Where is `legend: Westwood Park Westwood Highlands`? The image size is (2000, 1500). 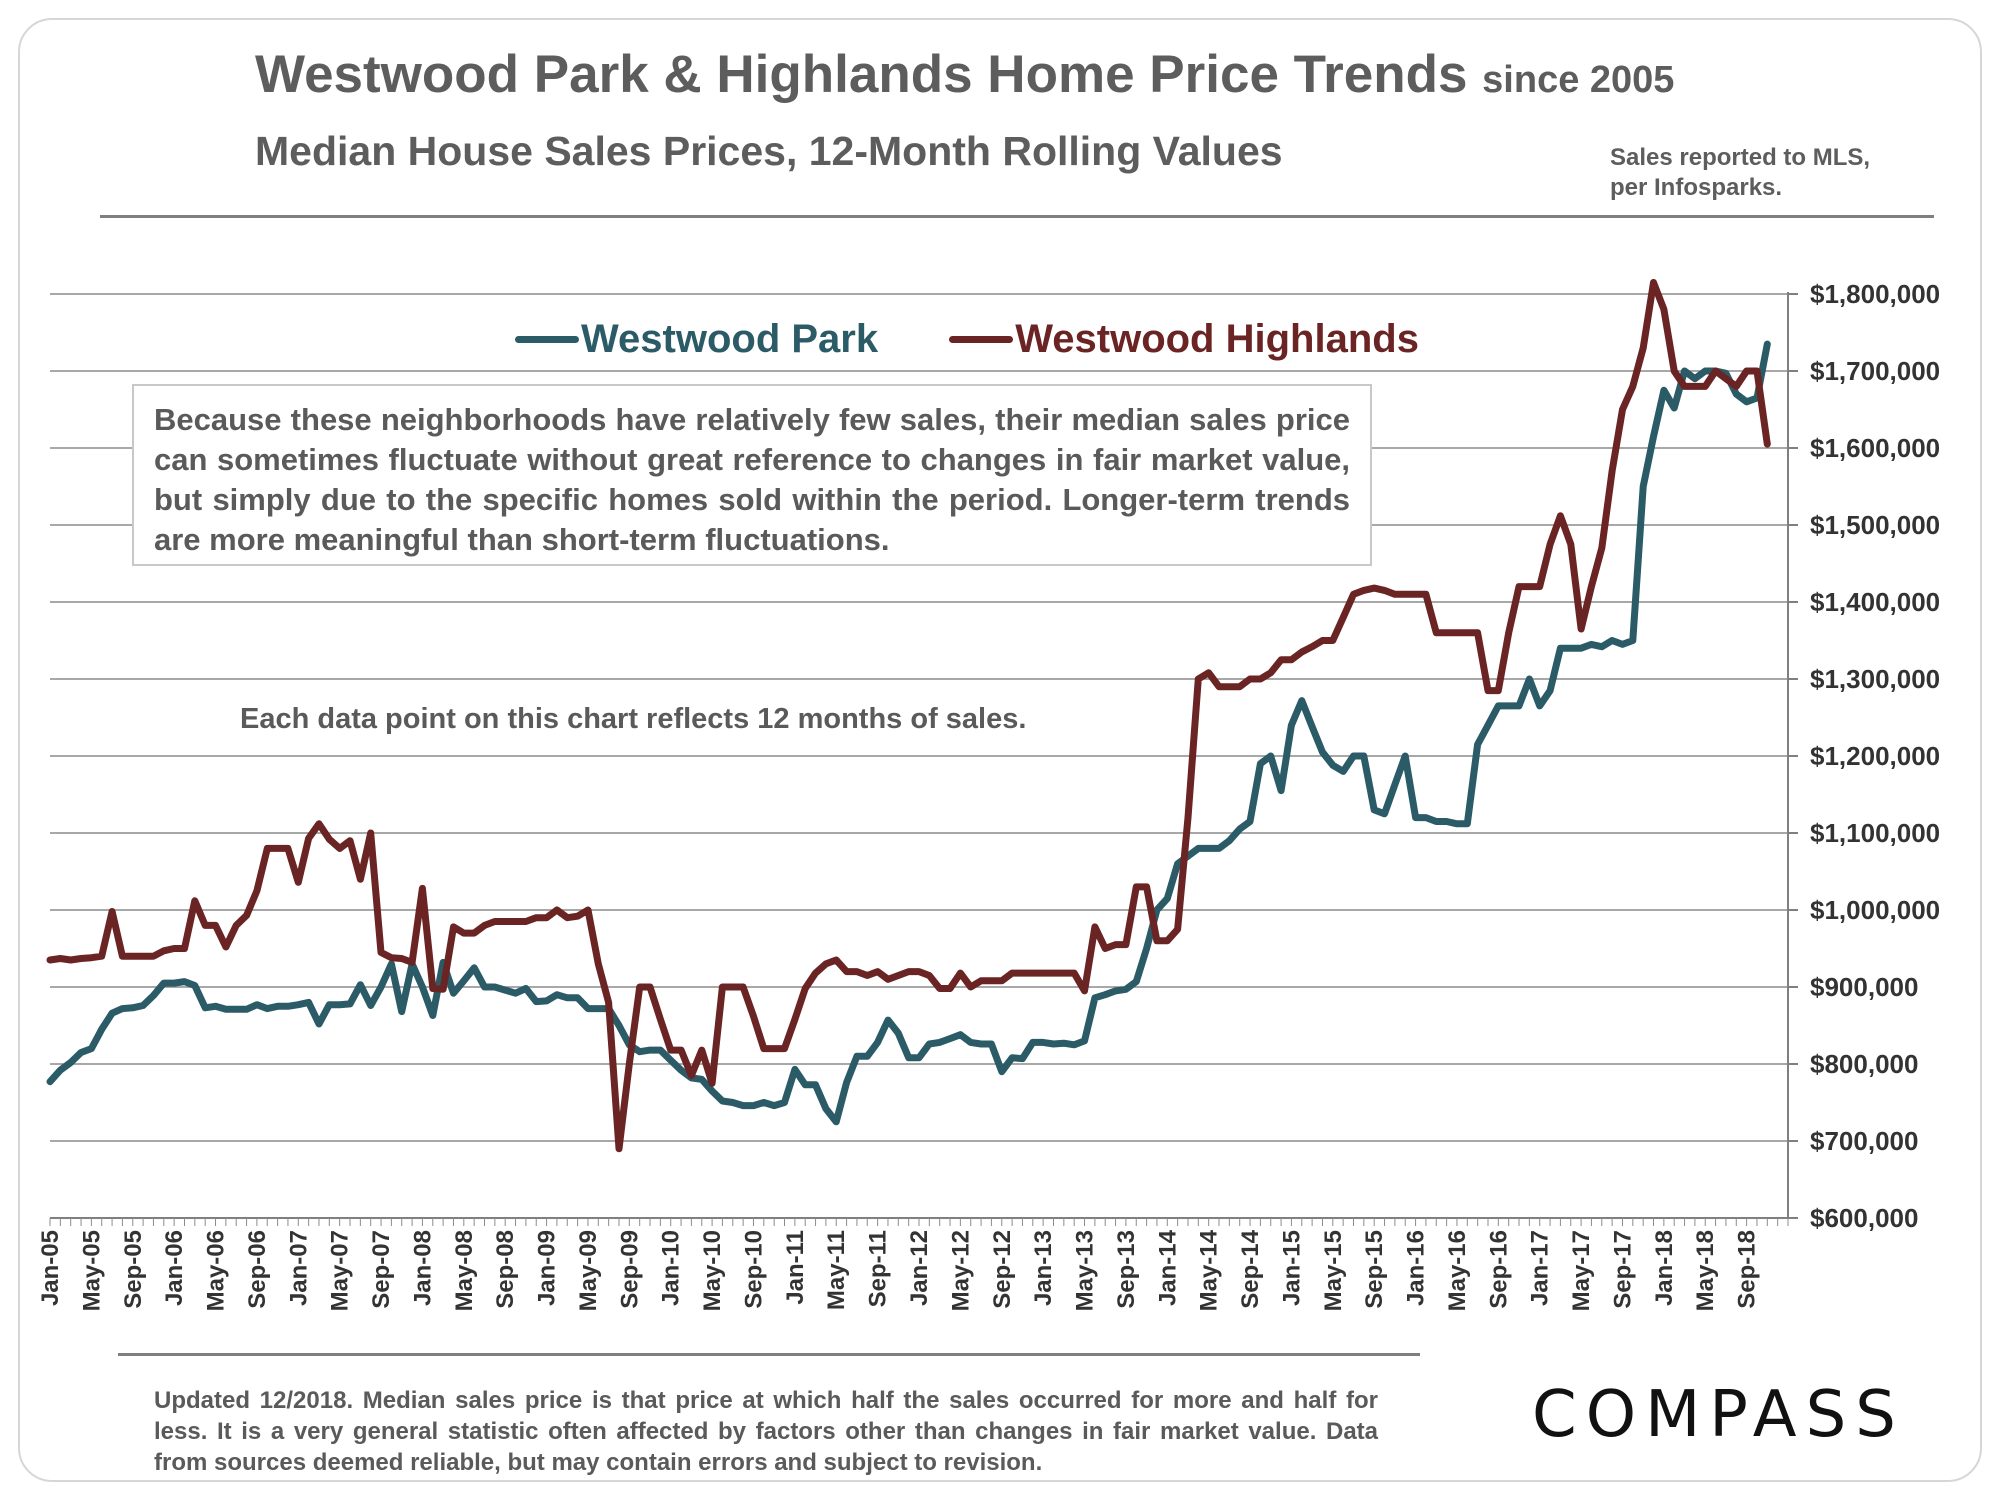
legend: Westwood Park Westwood Highlands is located at coordinates (997, 335).